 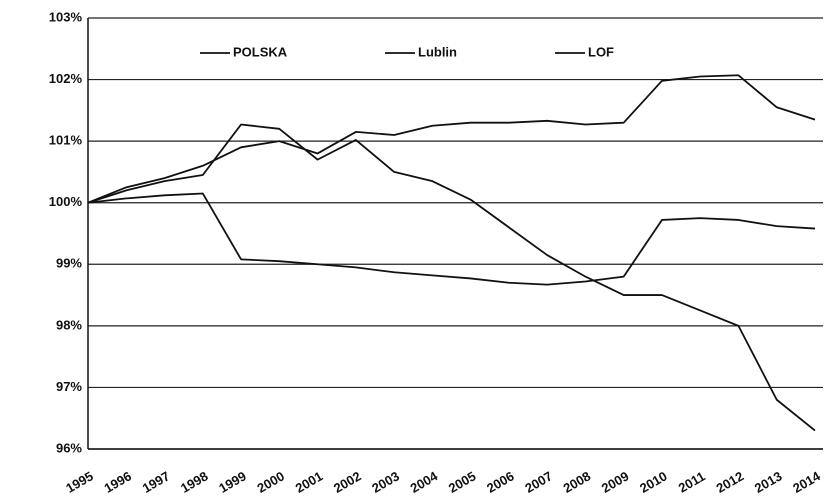 What do you see at coordinates (538, 481) in the screenshot?
I see `x-tick-label: 2007` at bounding box center [538, 481].